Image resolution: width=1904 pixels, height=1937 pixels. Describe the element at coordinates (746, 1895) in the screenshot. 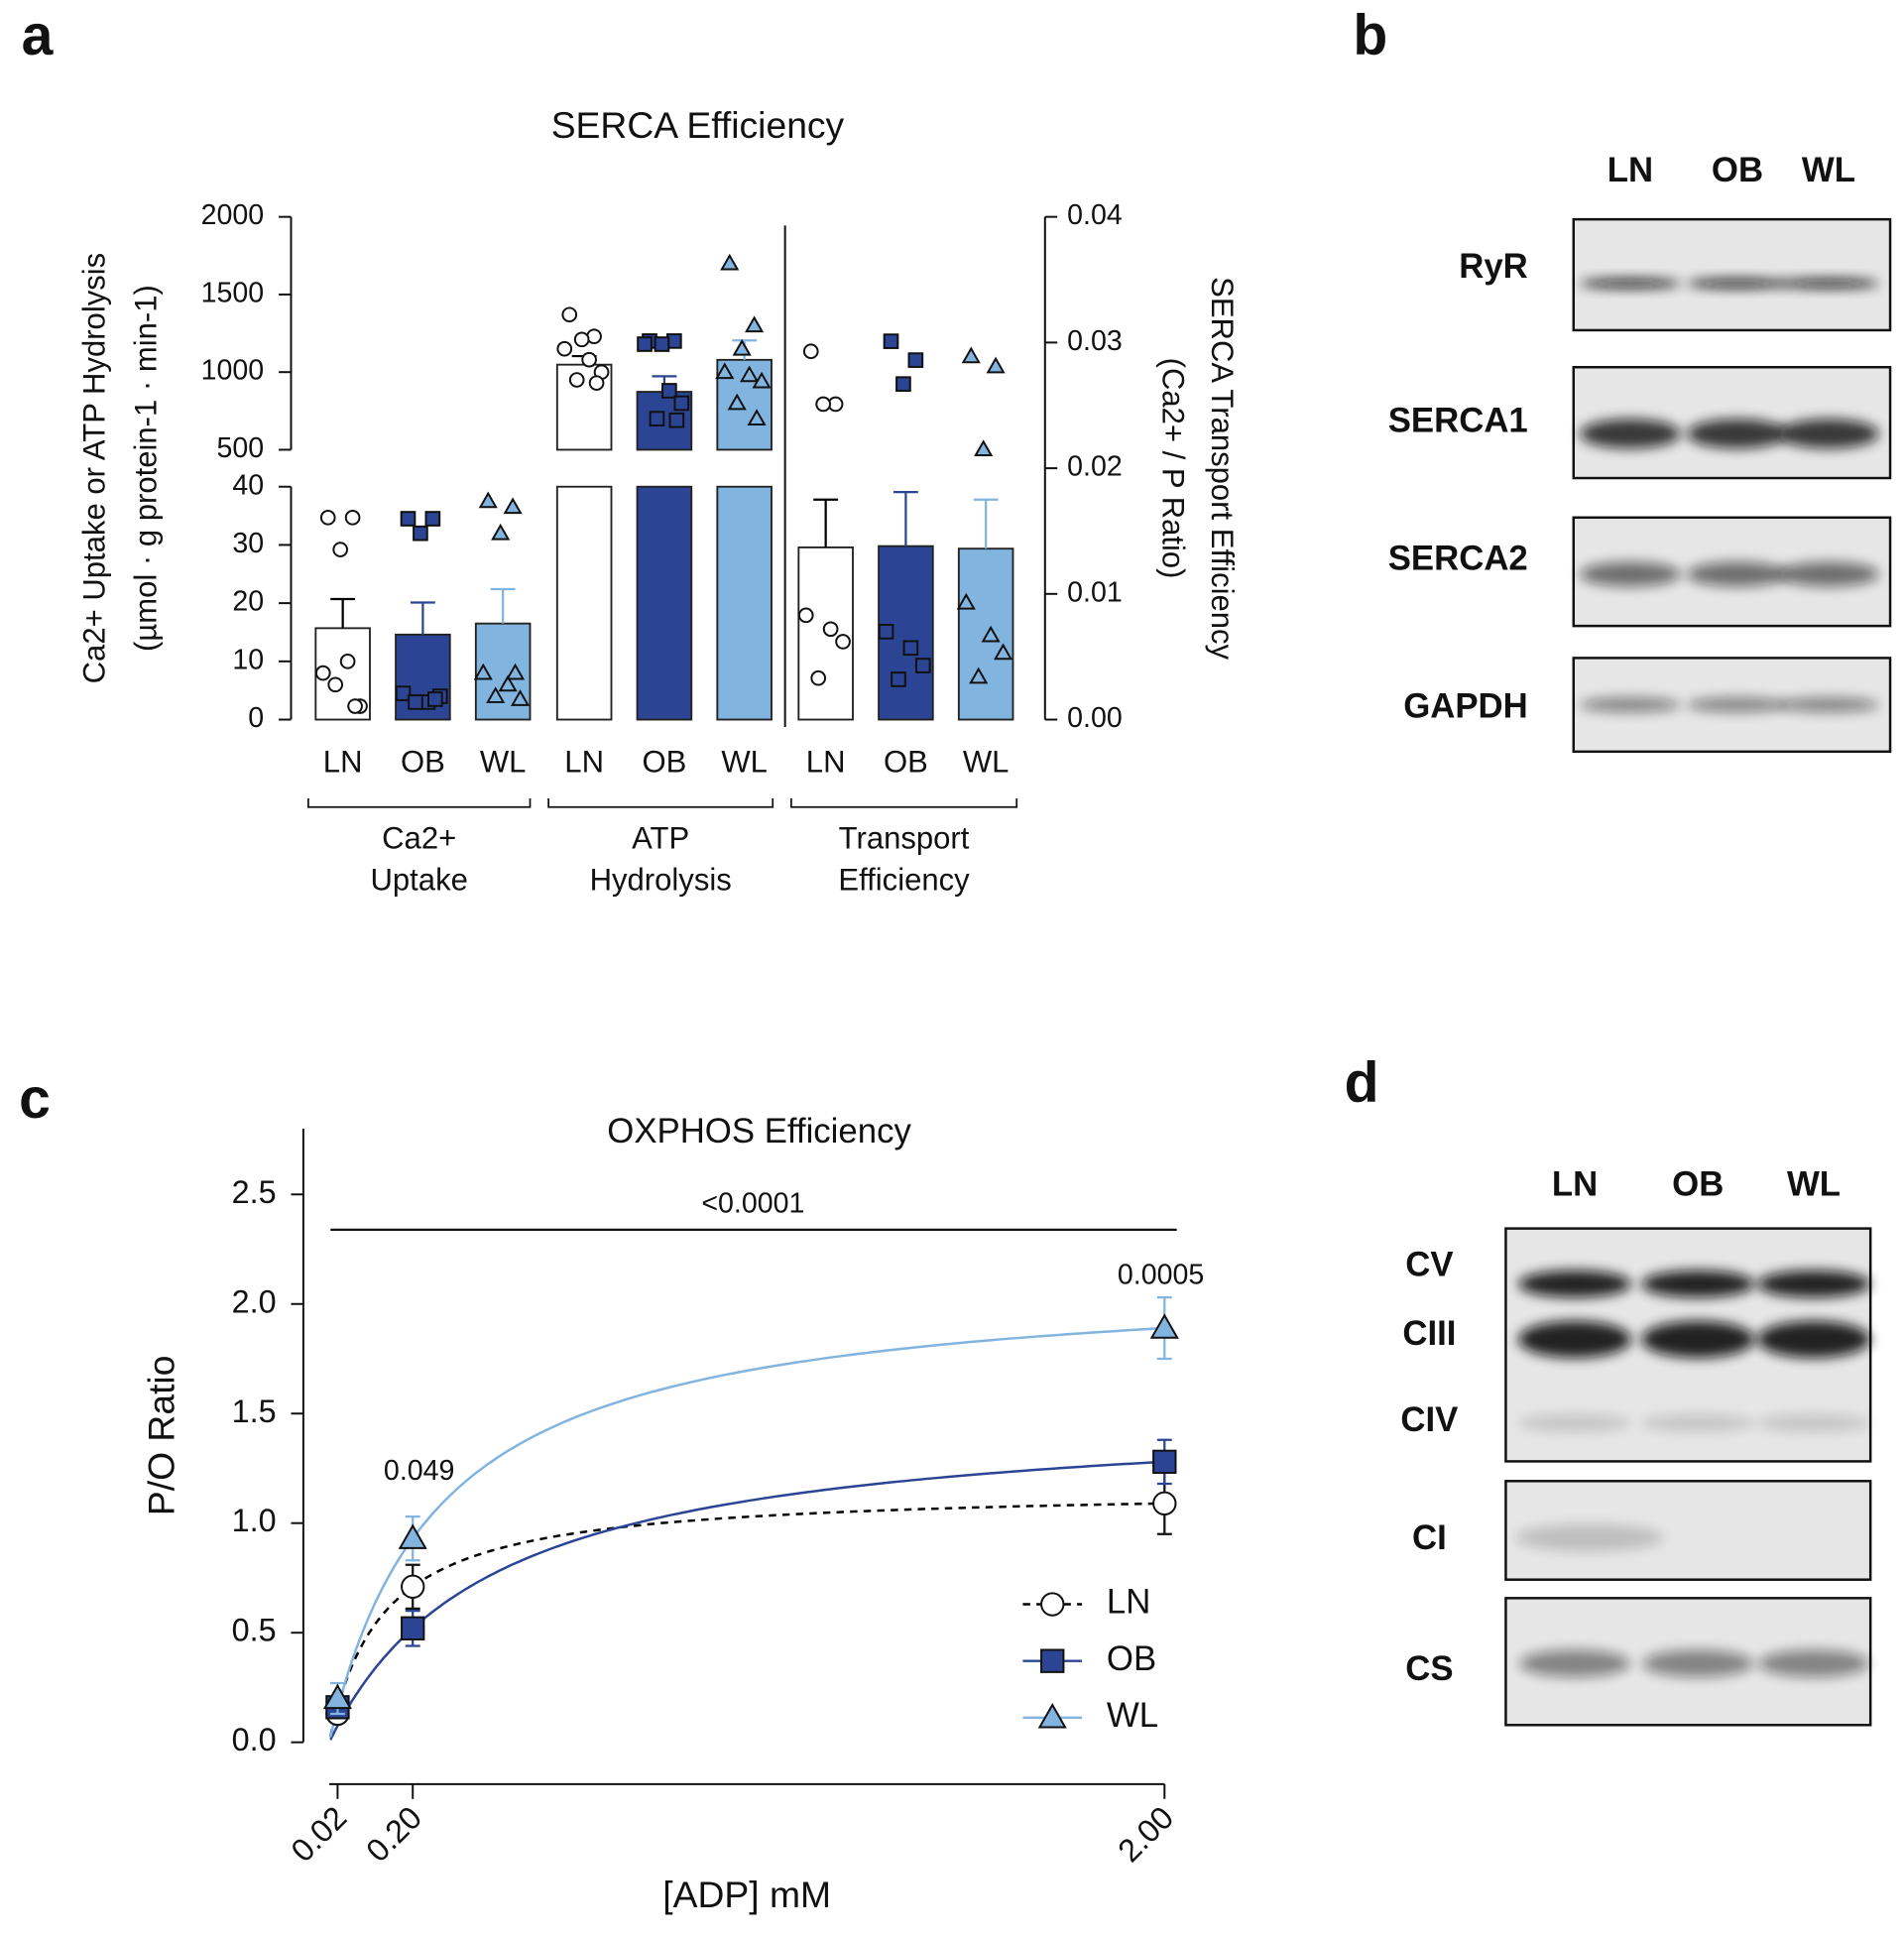

I see `x-axis-label: [ADP] mM` at that location.